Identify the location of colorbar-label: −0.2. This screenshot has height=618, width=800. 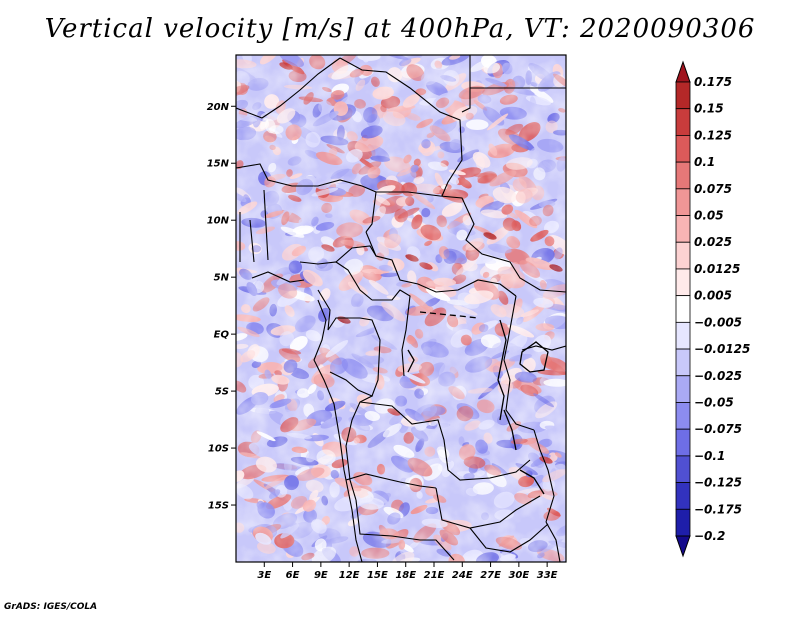
(709, 536).